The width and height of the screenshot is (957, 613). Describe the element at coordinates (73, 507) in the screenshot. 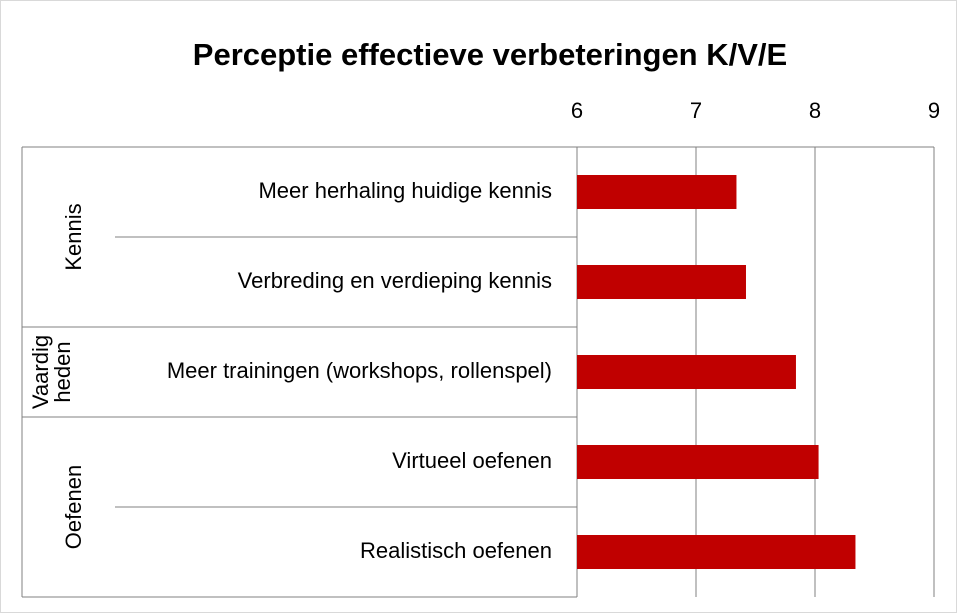

I see `group-label: Oefenen` at that location.